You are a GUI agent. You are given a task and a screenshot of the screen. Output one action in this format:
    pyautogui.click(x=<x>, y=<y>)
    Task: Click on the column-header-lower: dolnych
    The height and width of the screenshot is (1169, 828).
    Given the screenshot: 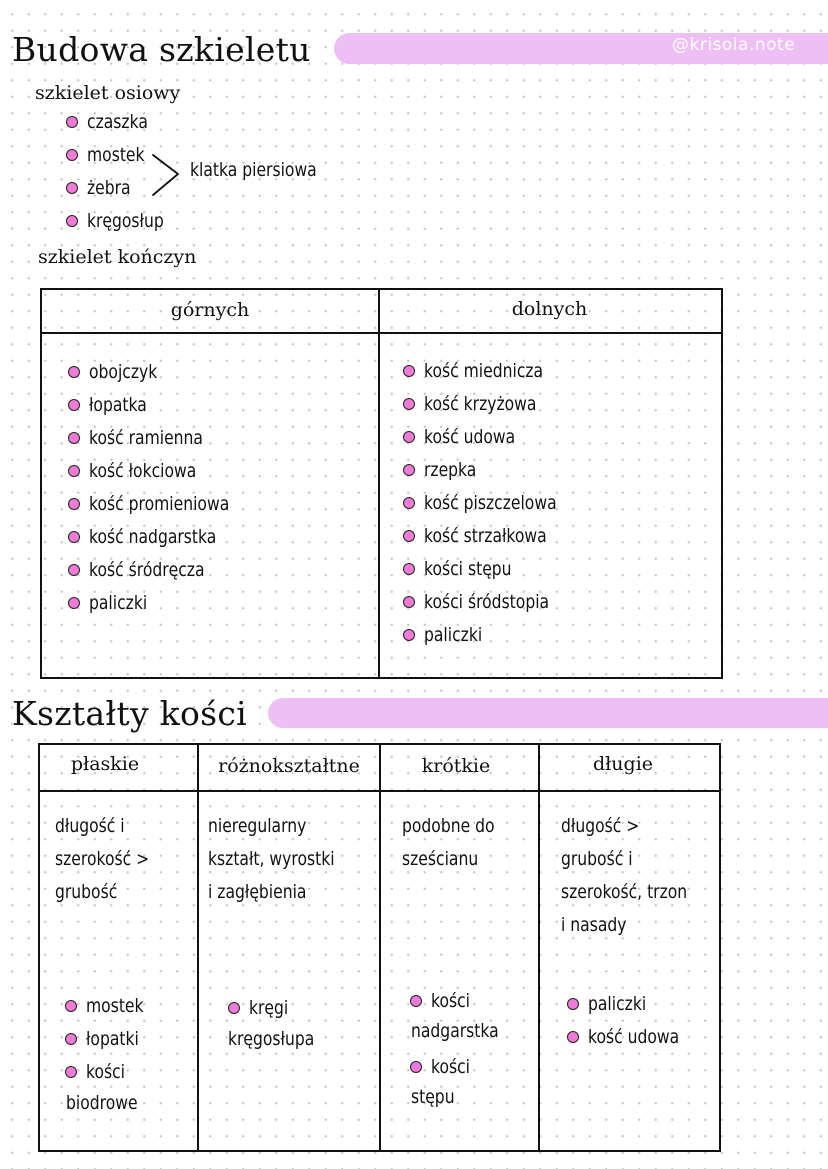 What is the action you would take?
    pyautogui.click(x=549, y=309)
    